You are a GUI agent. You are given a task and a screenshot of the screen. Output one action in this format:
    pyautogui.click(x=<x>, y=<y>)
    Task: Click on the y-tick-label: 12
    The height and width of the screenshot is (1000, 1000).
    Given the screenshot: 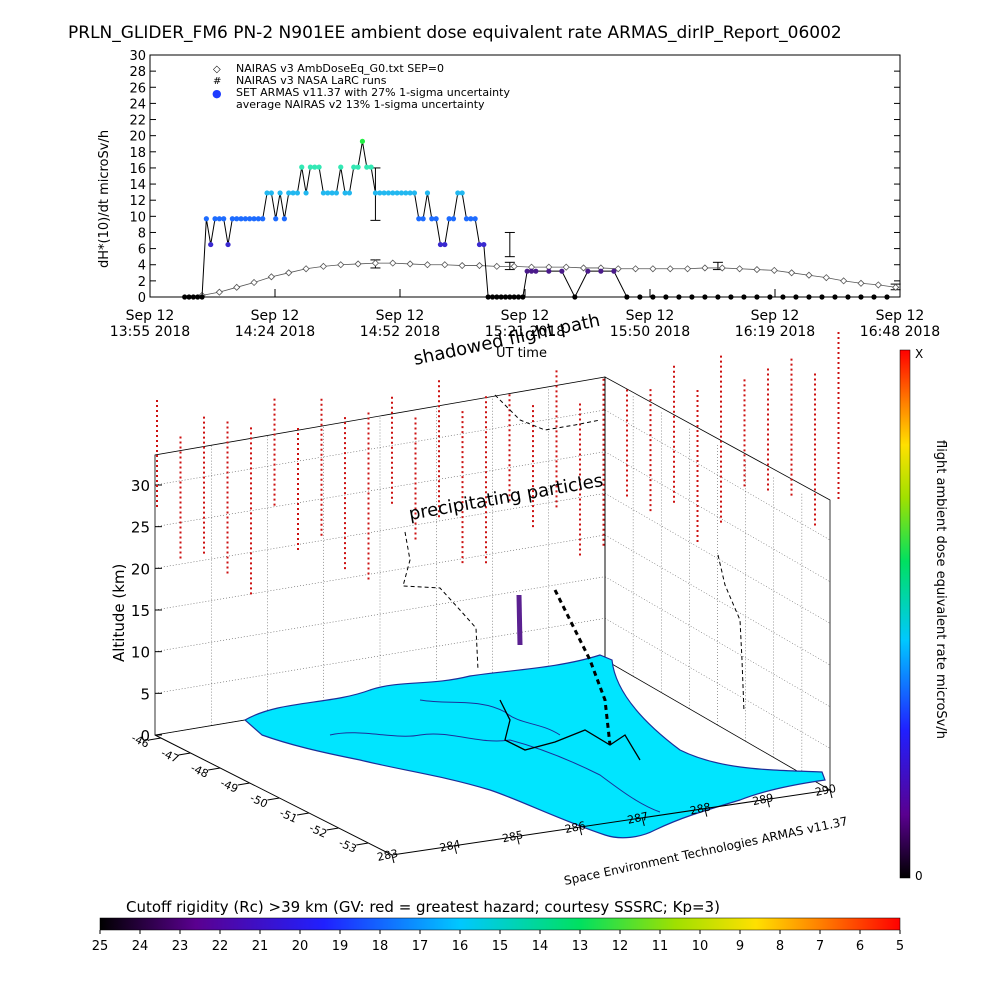 What is the action you would take?
    pyautogui.click(x=137, y=201)
    